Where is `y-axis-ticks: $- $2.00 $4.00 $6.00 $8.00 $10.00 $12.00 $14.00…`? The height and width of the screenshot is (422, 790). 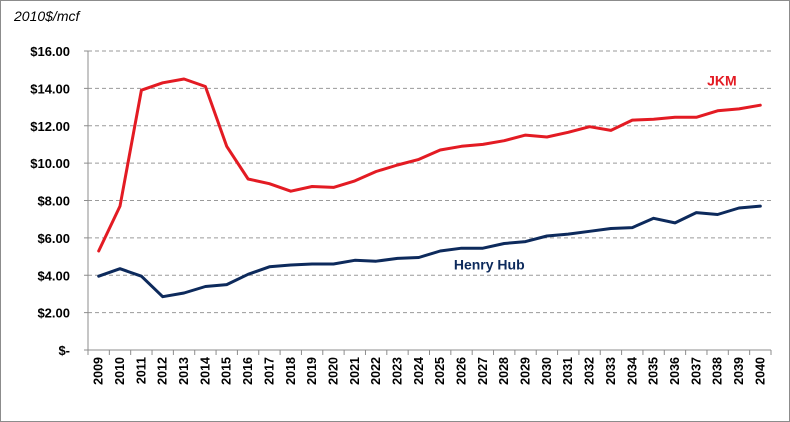 y-axis-ticks: $- $2.00 $4.00 $6.00 $8.00 $10.00 $12.00 $14.00… is located at coordinates (50, 201).